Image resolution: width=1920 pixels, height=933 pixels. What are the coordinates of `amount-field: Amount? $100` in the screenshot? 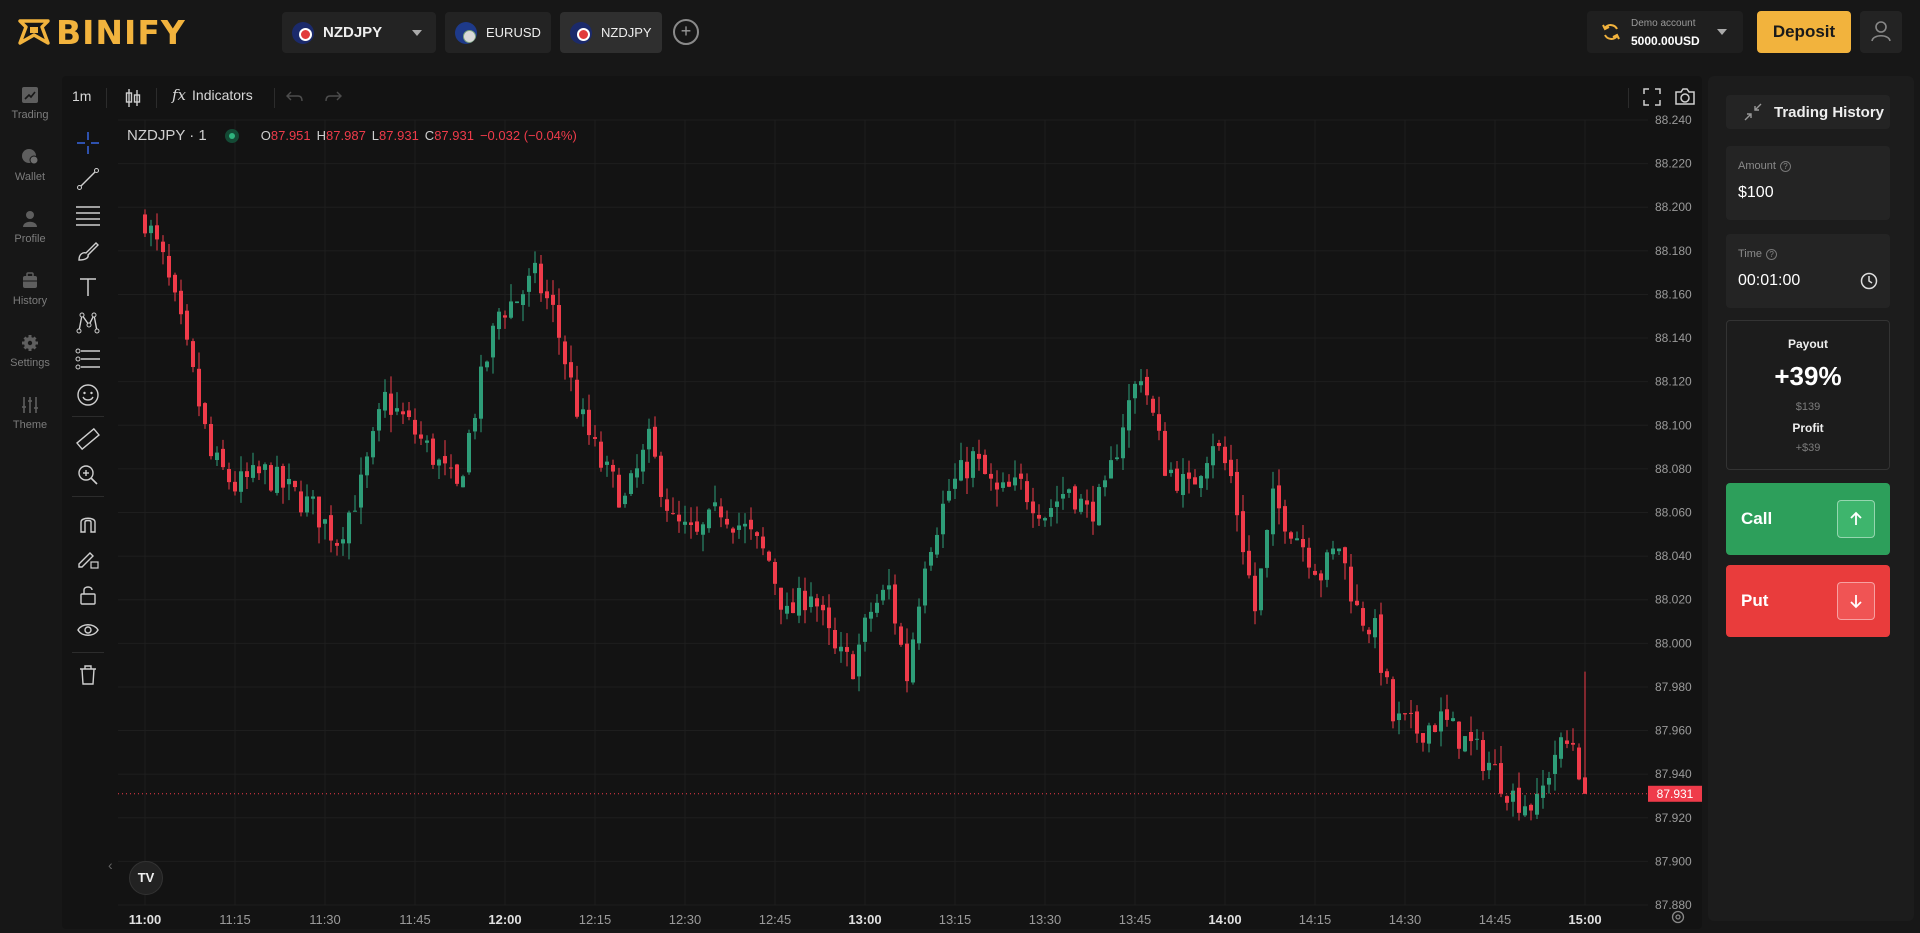 It's located at (1808, 183).